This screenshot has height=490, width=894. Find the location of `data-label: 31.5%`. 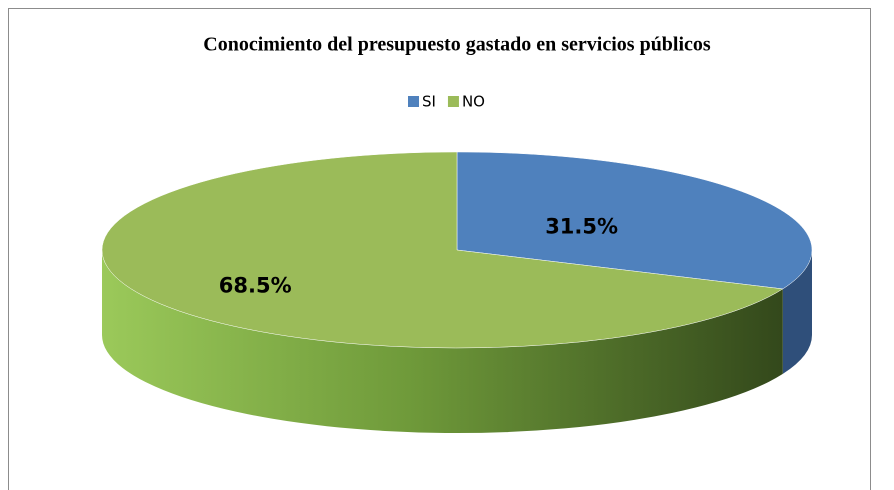

data-label: 31.5% is located at coordinates (581, 226).